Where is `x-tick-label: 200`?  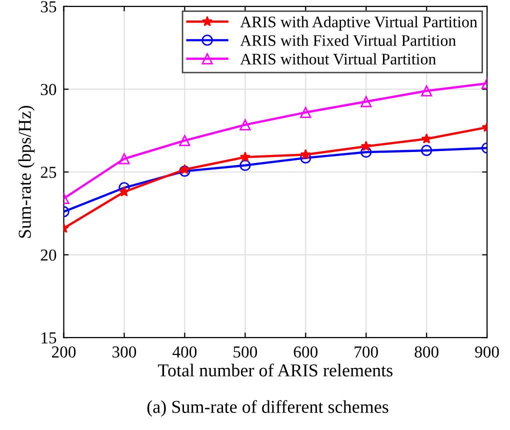 x-tick-label: 200 is located at coordinates (64, 352).